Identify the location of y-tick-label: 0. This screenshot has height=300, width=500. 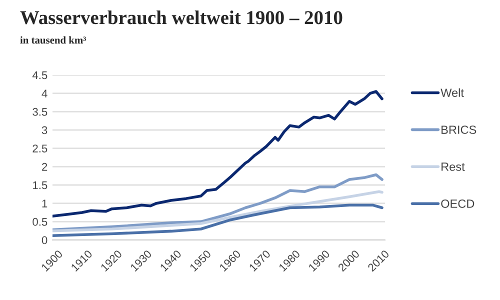
(45, 240).